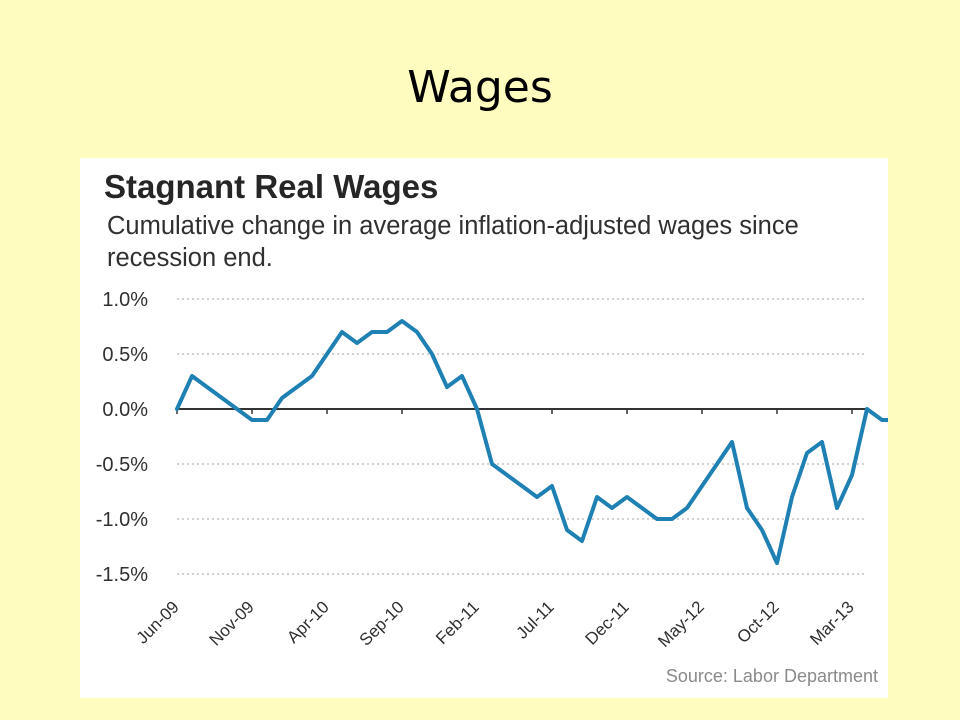  I want to click on x-tick-label: Mar-13, so click(832, 623).